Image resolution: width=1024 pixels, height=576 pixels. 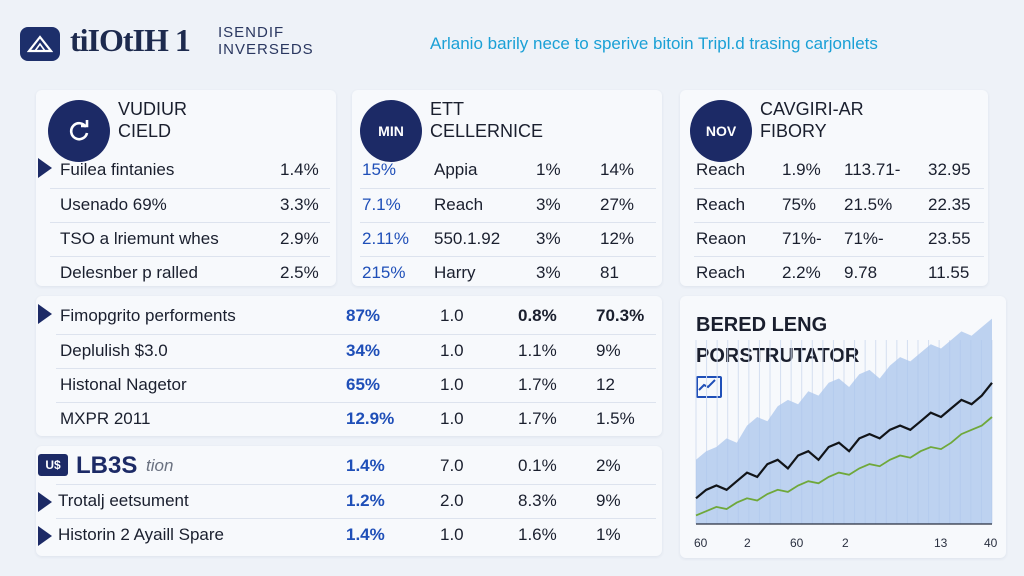 What do you see at coordinates (508, 272) in the screenshot?
I see `table-row: 215% Harry 3% 81` at bounding box center [508, 272].